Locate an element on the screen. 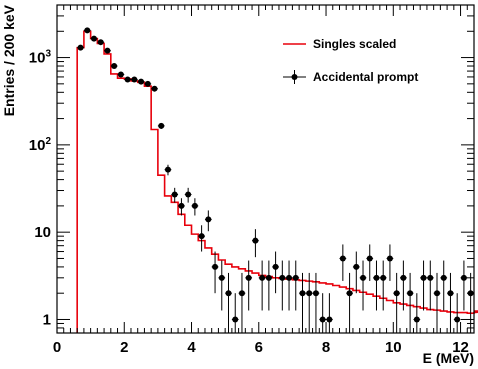 Image resolution: width=478 pixels, height=369 pixels. legend-entry-singles-scaled: Singles scaled is located at coordinates (339, 44).